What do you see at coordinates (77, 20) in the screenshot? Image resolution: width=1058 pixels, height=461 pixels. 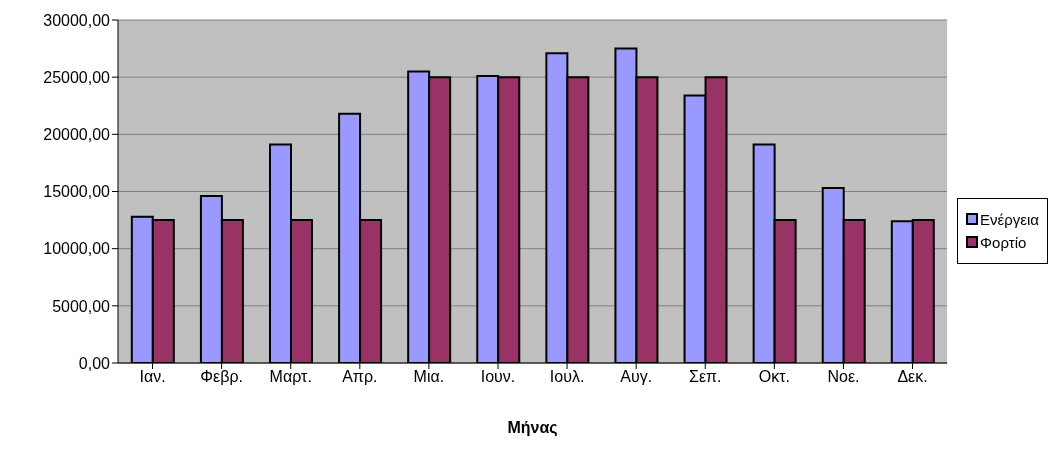 I see `y-tick-label: 30000,00` at bounding box center [77, 20].